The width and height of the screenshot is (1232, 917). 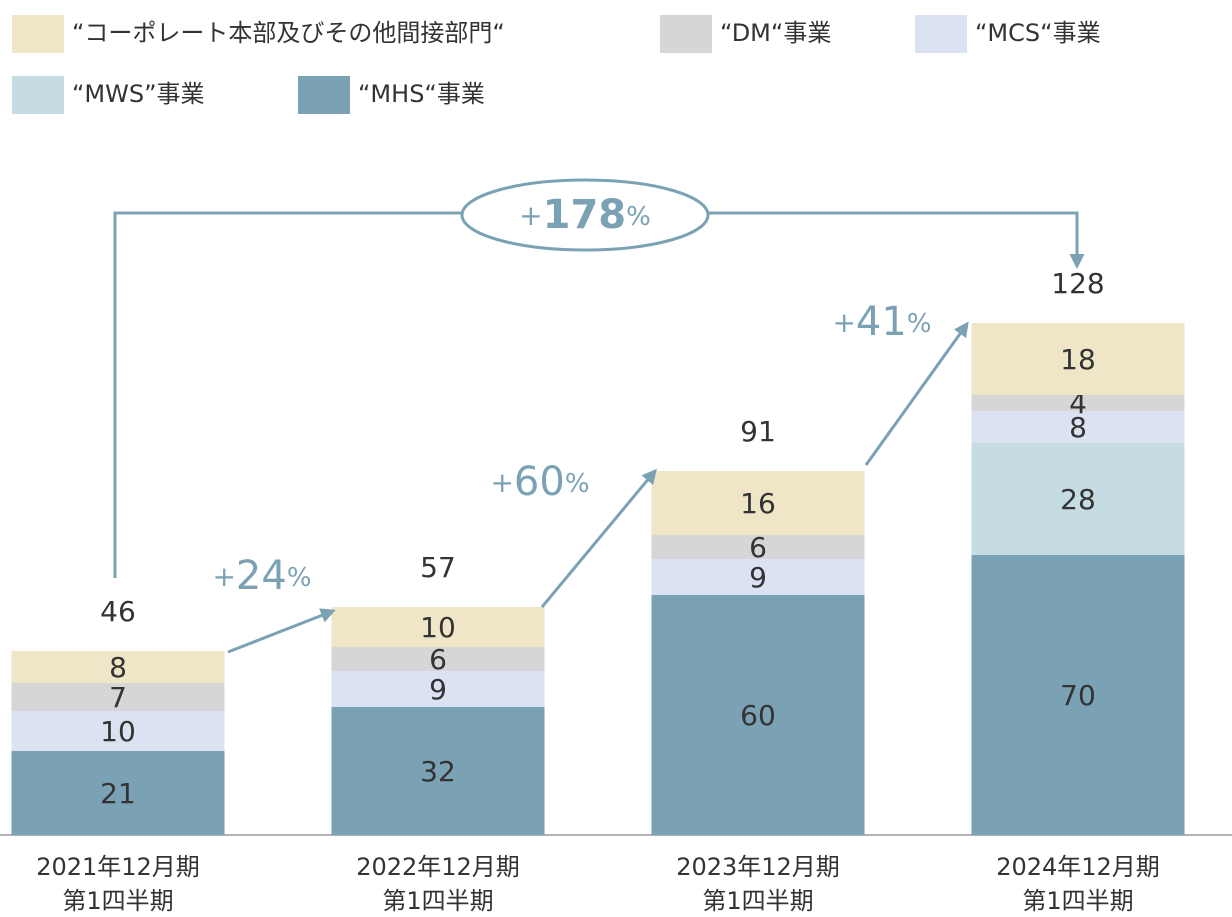 I want to click on growth-ellipse, so click(x=585, y=215).